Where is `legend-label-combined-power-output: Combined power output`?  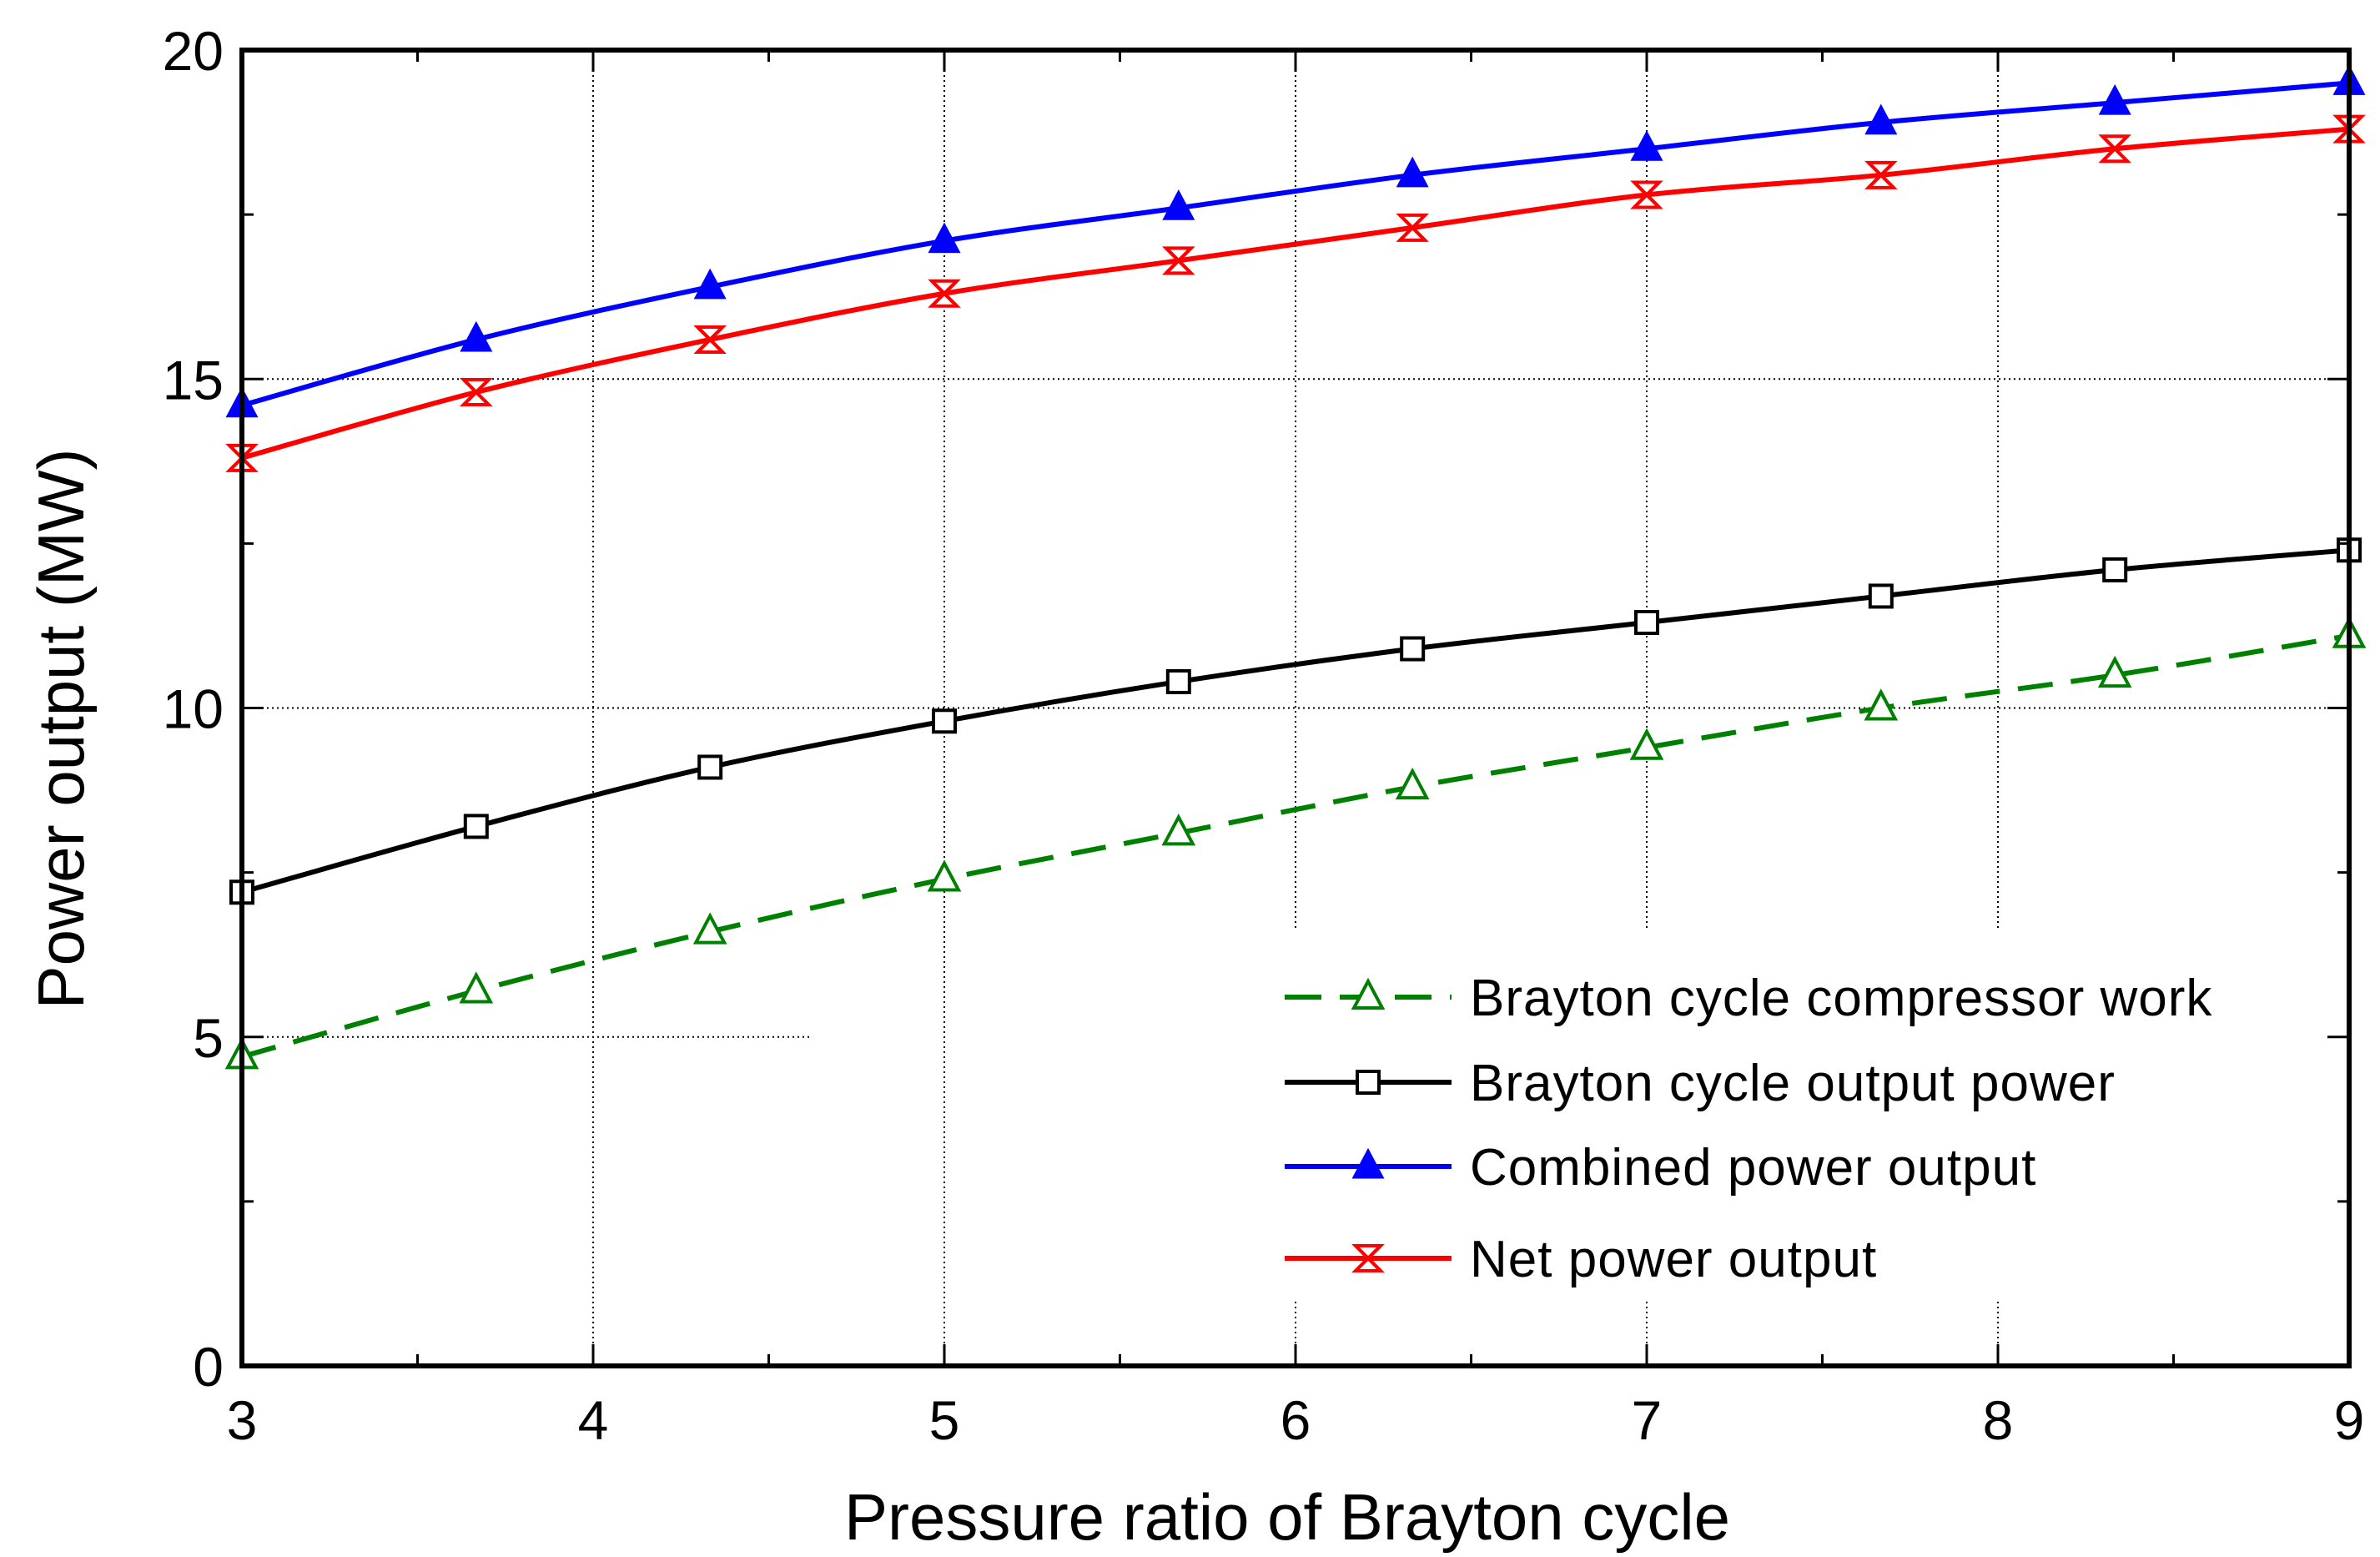
legend-label-combined-power-output: Combined power output is located at coordinates (1753, 1168).